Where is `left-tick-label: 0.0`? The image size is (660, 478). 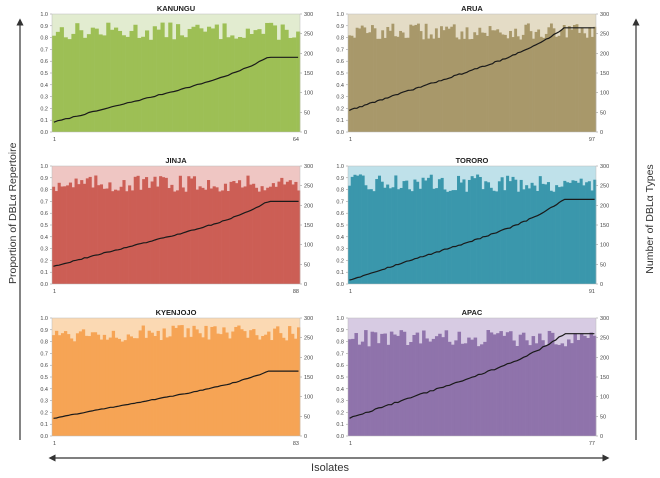
left-tick-label: 0.0 is located at coordinates (340, 285).